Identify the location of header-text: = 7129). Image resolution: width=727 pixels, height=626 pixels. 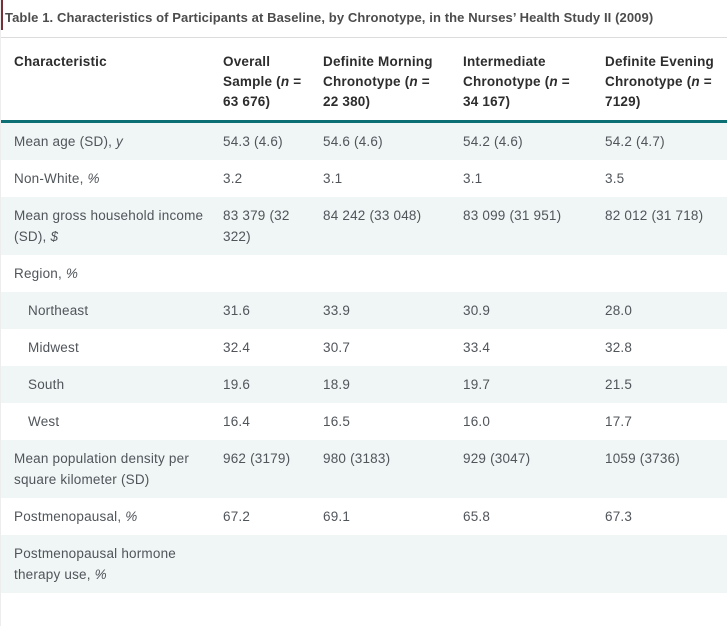
(658, 91).